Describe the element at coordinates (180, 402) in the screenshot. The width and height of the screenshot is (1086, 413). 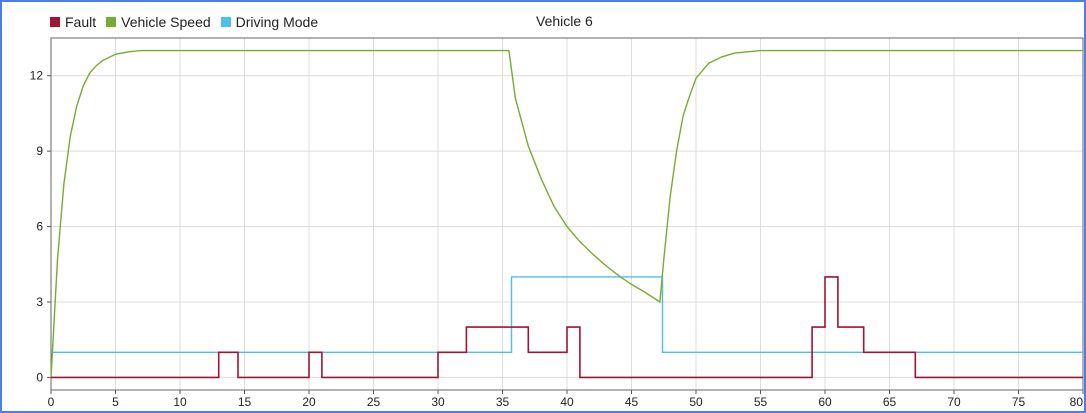
I see `x-tick-label: 10` at that location.